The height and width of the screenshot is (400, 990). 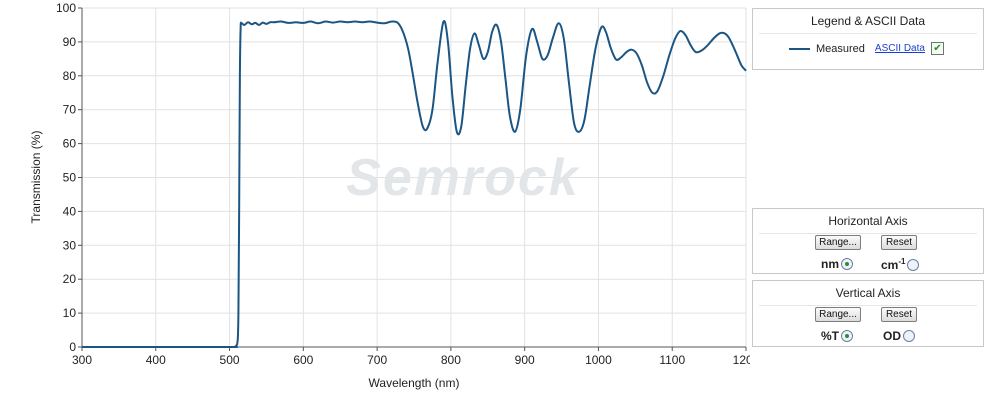 I want to click on x-tick-label: 1100, so click(x=672, y=360).